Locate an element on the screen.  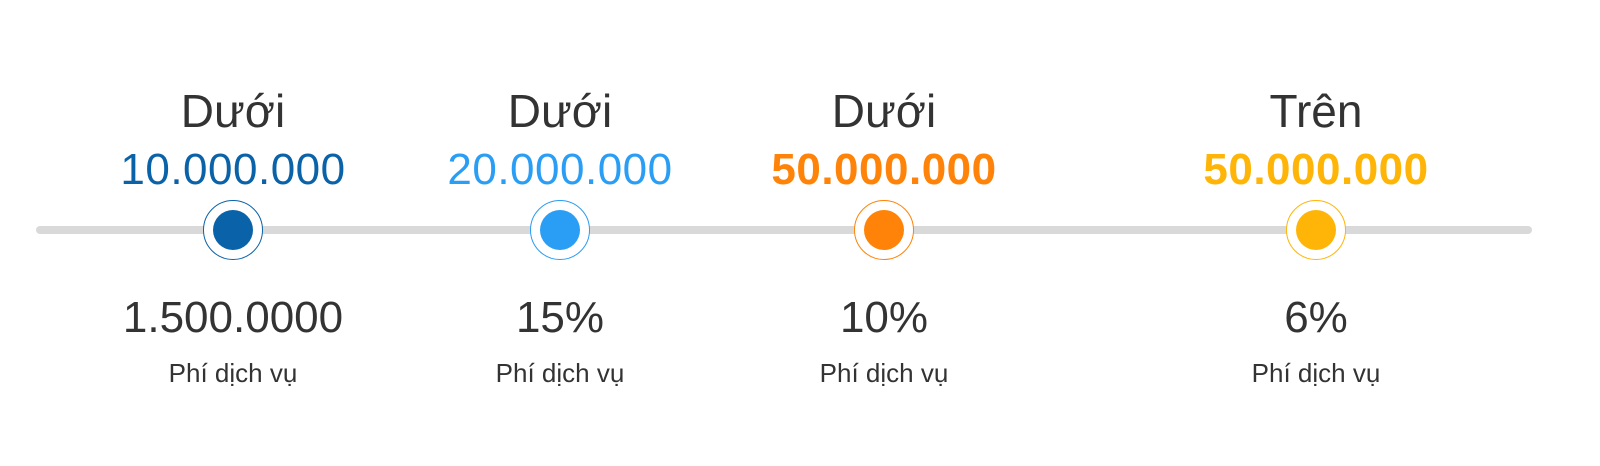
tier-fee: 1.500.0000 is located at coordinates (233, 317).